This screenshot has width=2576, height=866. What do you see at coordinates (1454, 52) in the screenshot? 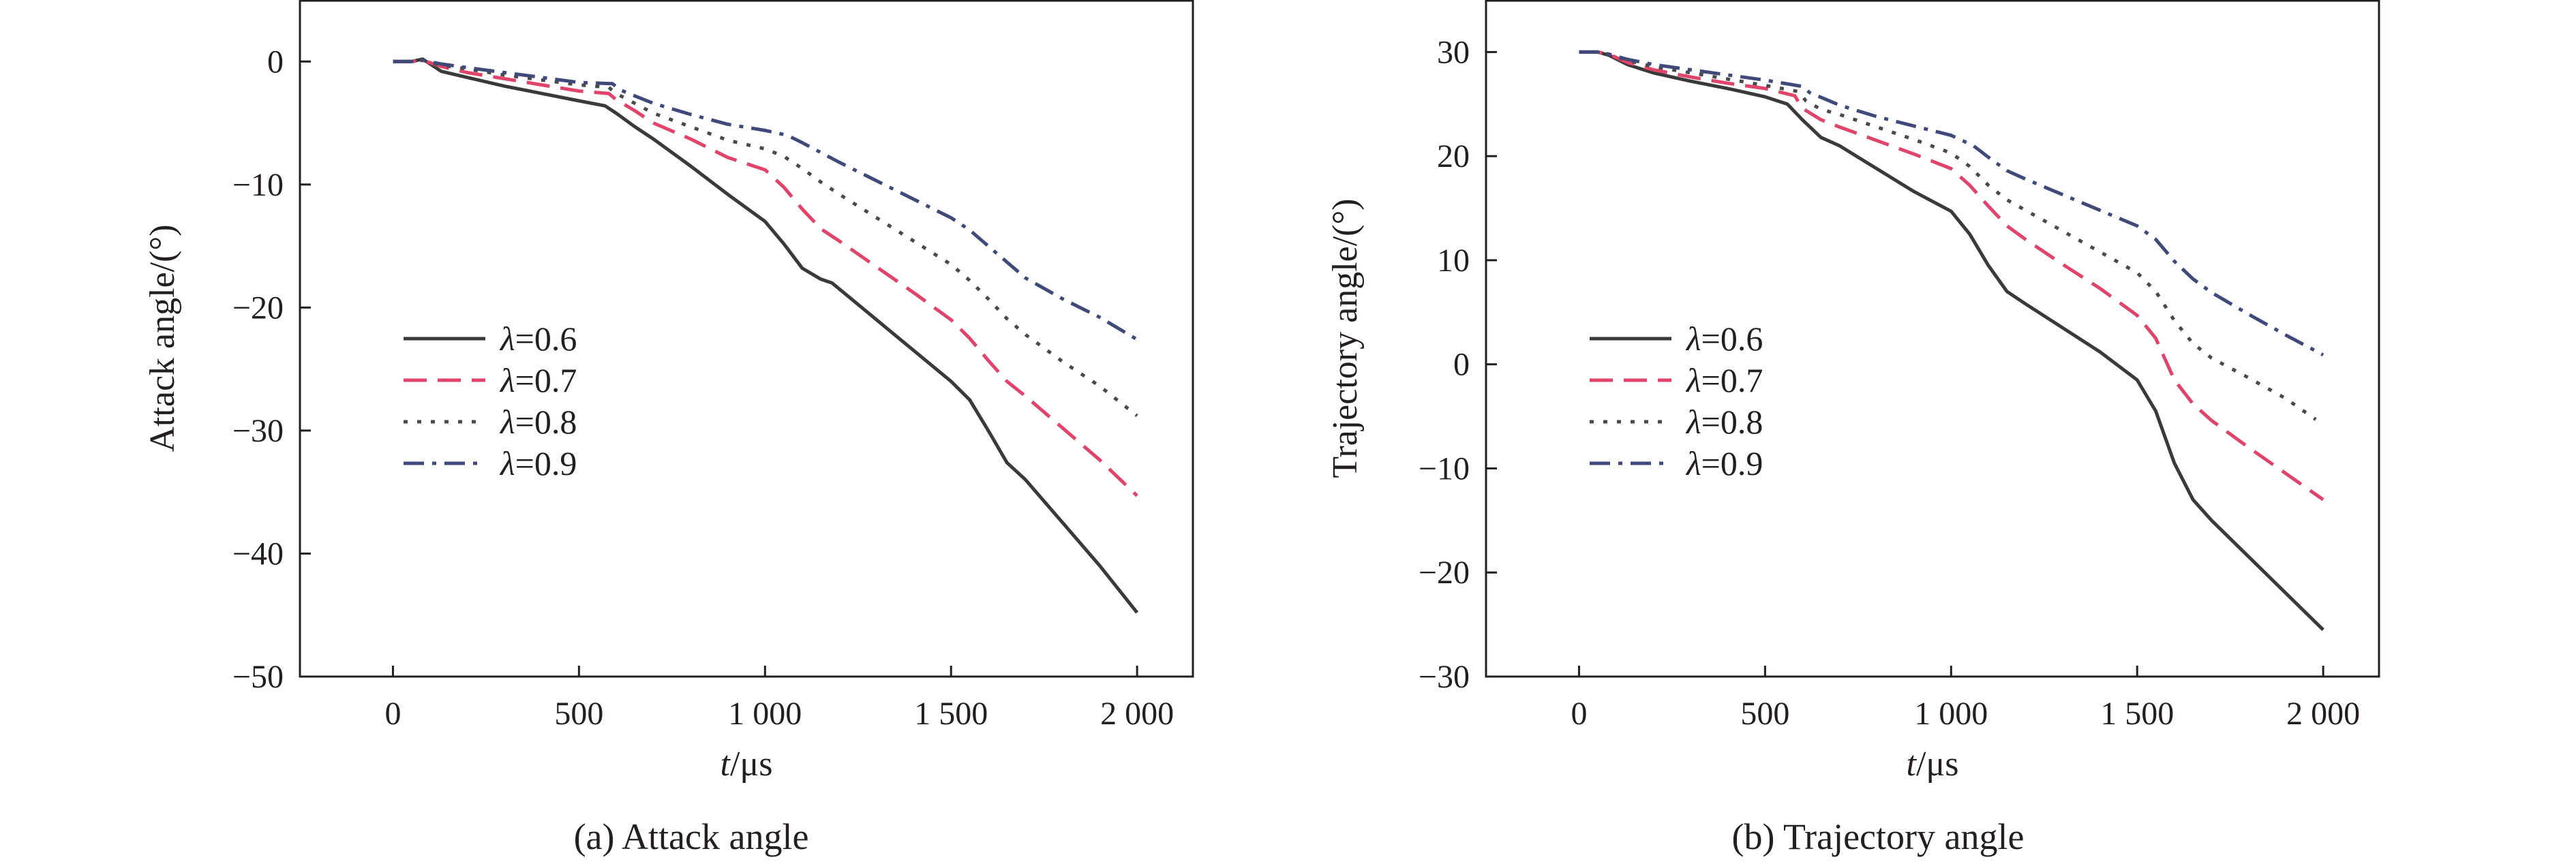
I see `y-tick-label: 30` at bounding box center [1454, 52].